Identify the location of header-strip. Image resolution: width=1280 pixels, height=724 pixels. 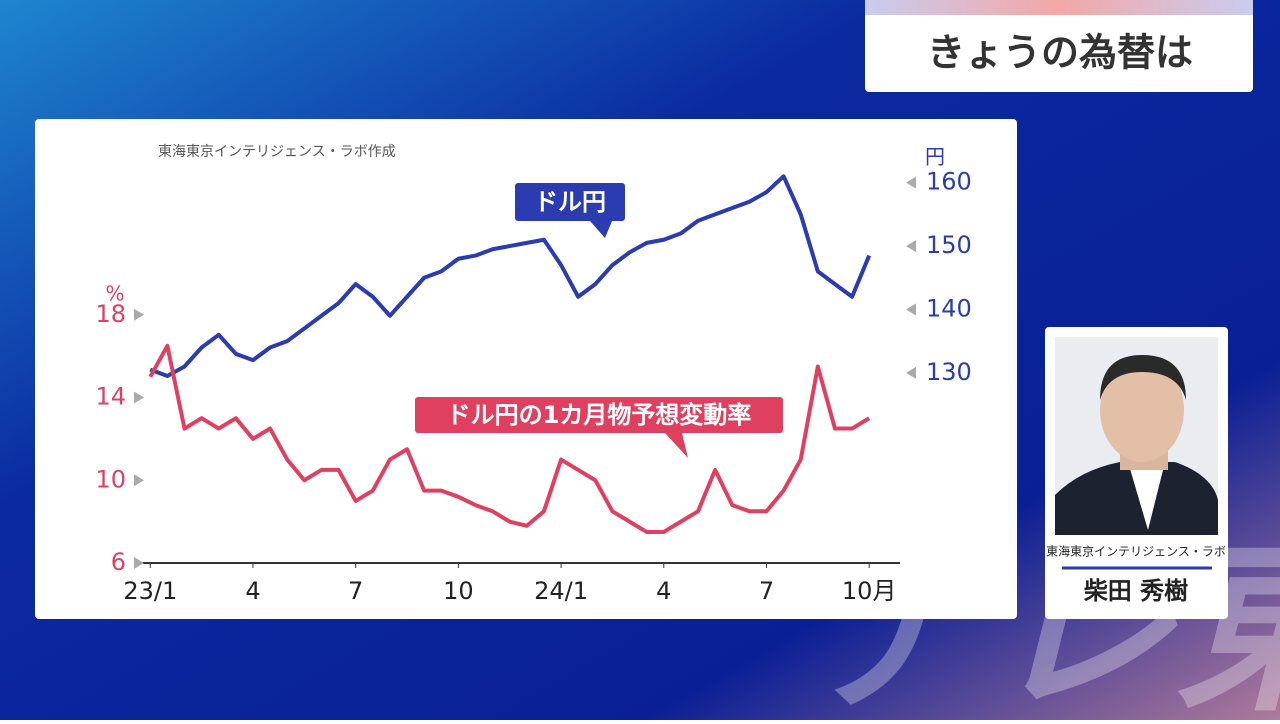
(1059, 7).